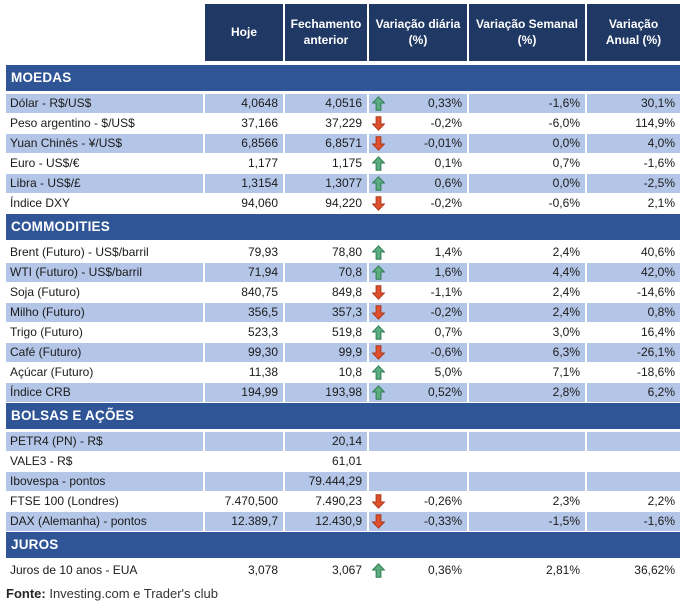 Image resolution: width=692 pixels, height=609 pixels. I want to click on cell-variacao-diaria: -0,26%, so click(417, 501).